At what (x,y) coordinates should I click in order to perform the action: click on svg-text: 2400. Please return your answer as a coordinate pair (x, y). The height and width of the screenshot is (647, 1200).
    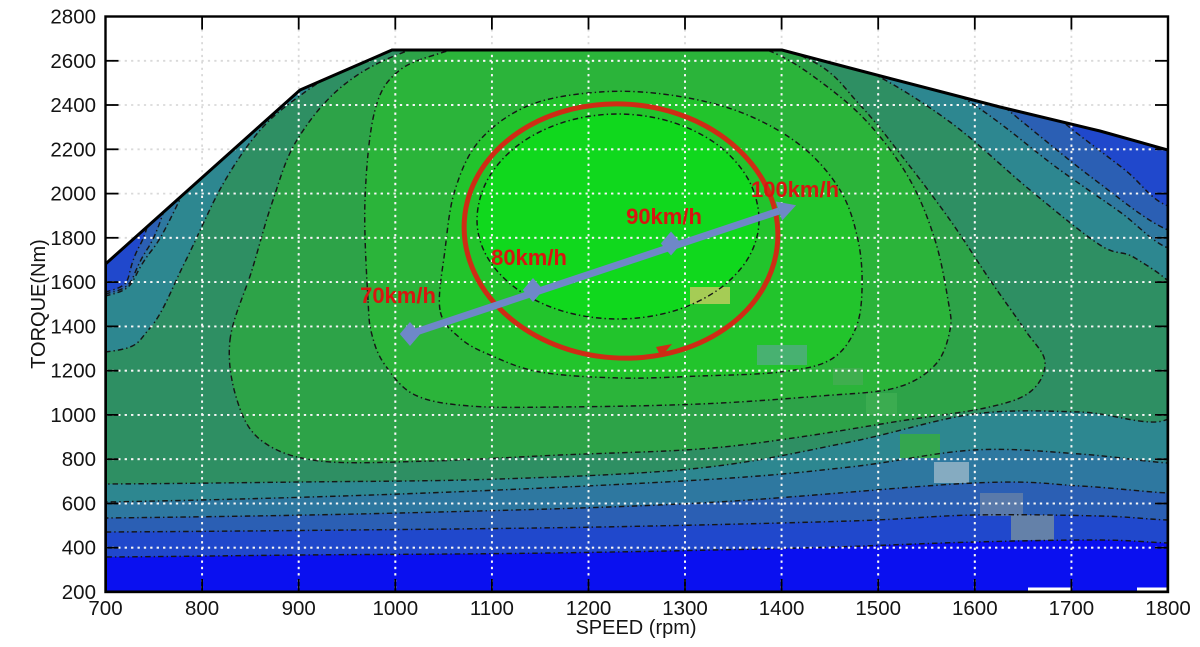
    Looking at the image, I should click on (73, 105).